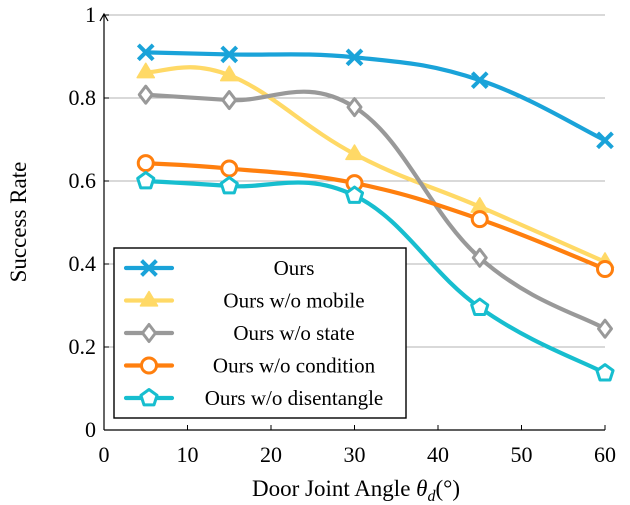 This screenshot has width=630, height=505. Describe the element at coordinates (83, 97) in the screenshot. I see `y-tick-label: 0.8` at that location.